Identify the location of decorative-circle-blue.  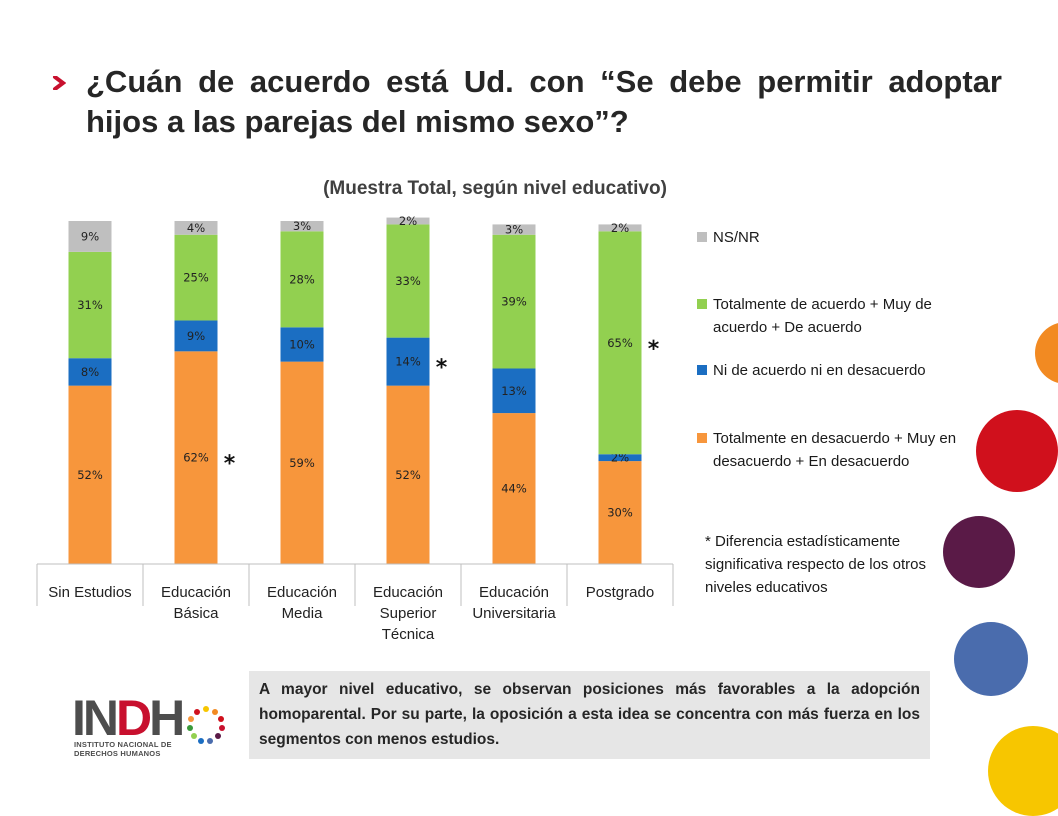
(991, 659).